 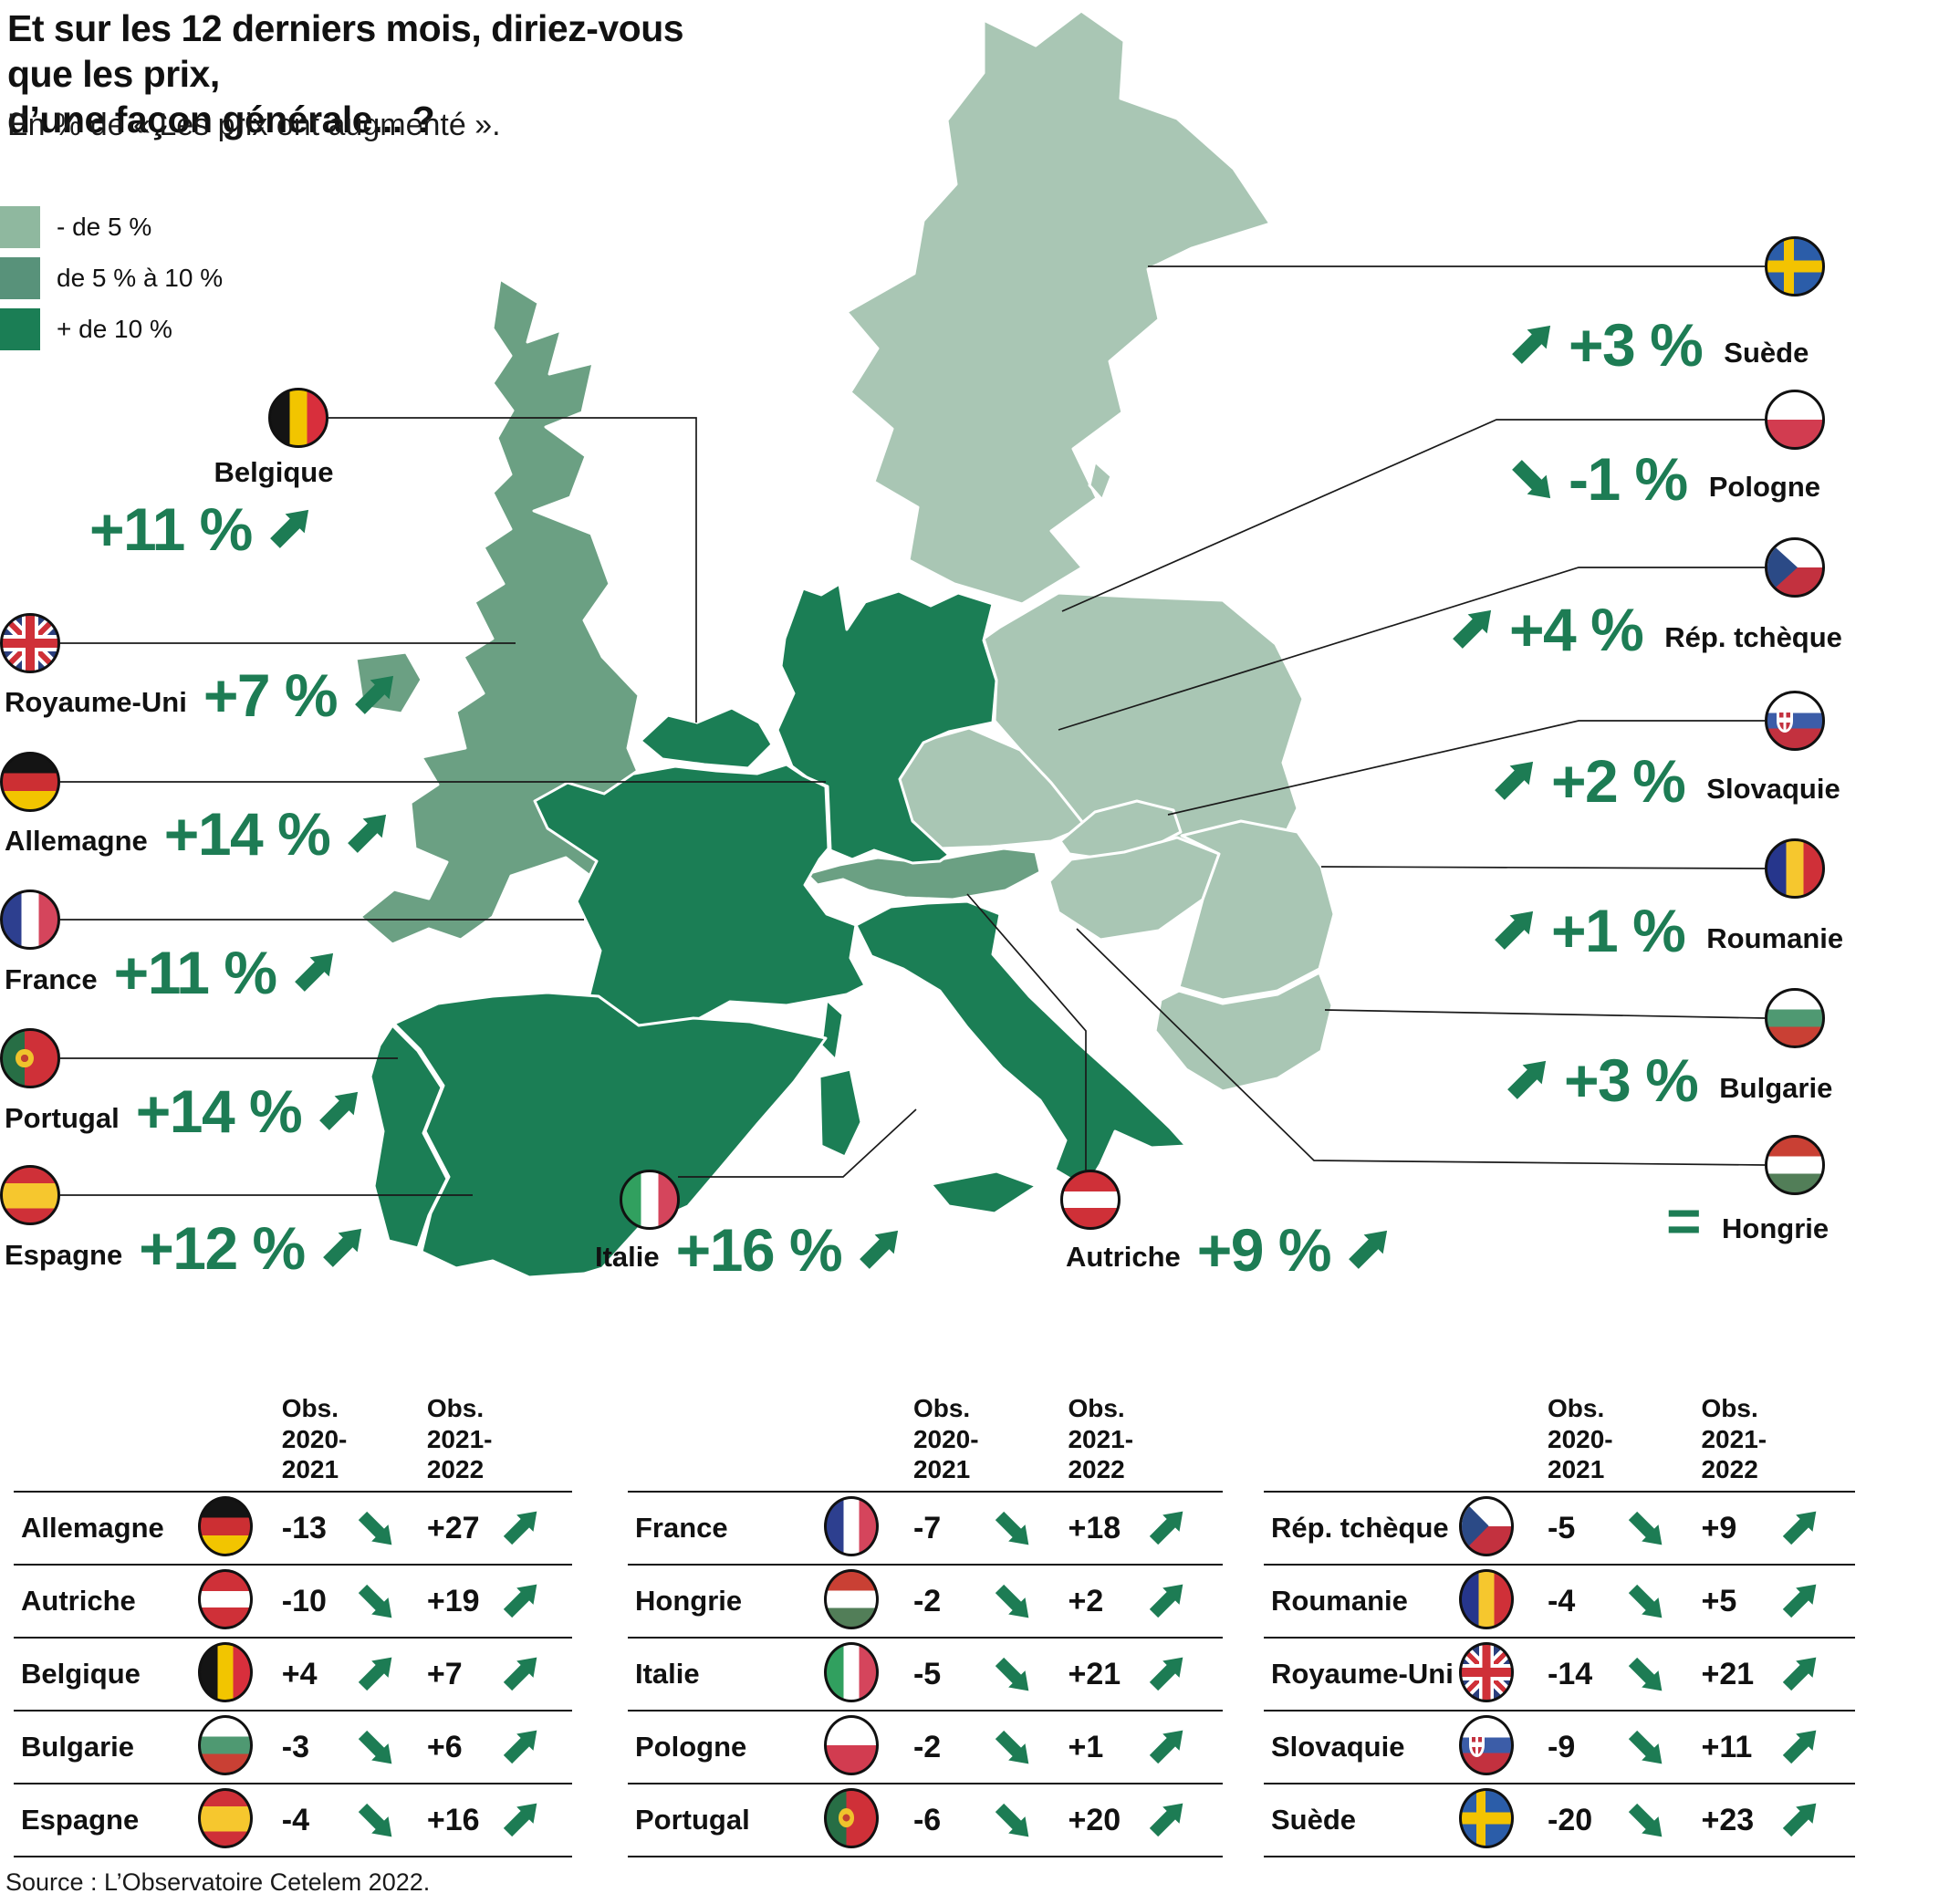 I want to click on callout-belgique: +11 %, so click(x=199, y=530).